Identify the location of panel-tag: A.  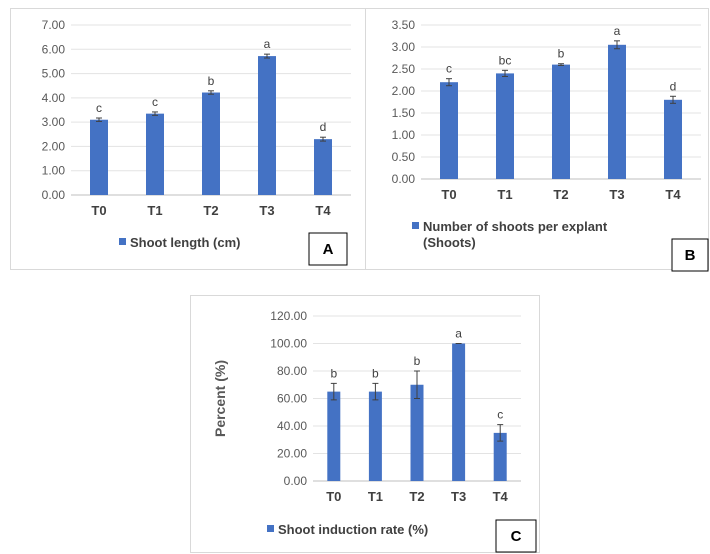
(328, 249).